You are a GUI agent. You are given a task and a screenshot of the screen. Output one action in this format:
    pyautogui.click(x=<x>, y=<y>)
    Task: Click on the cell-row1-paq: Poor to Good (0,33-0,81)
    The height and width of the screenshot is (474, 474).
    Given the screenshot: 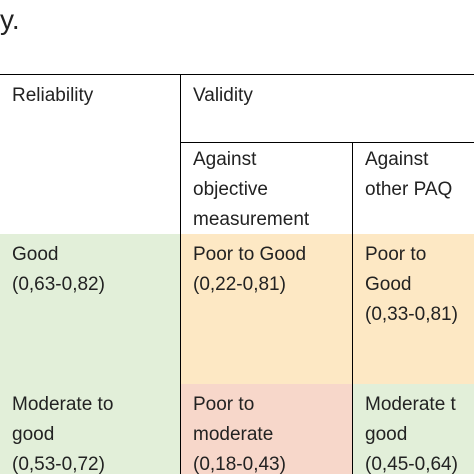 What is the action you would take?
    pyautogui.click(x=413, y=309)
    